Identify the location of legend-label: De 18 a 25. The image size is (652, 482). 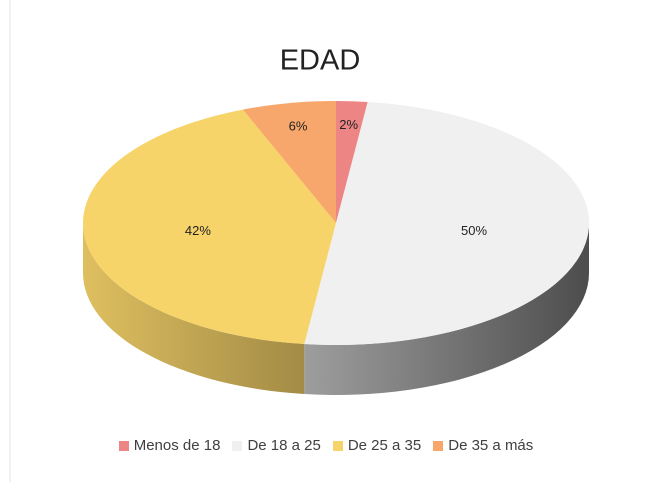
(284, 445).